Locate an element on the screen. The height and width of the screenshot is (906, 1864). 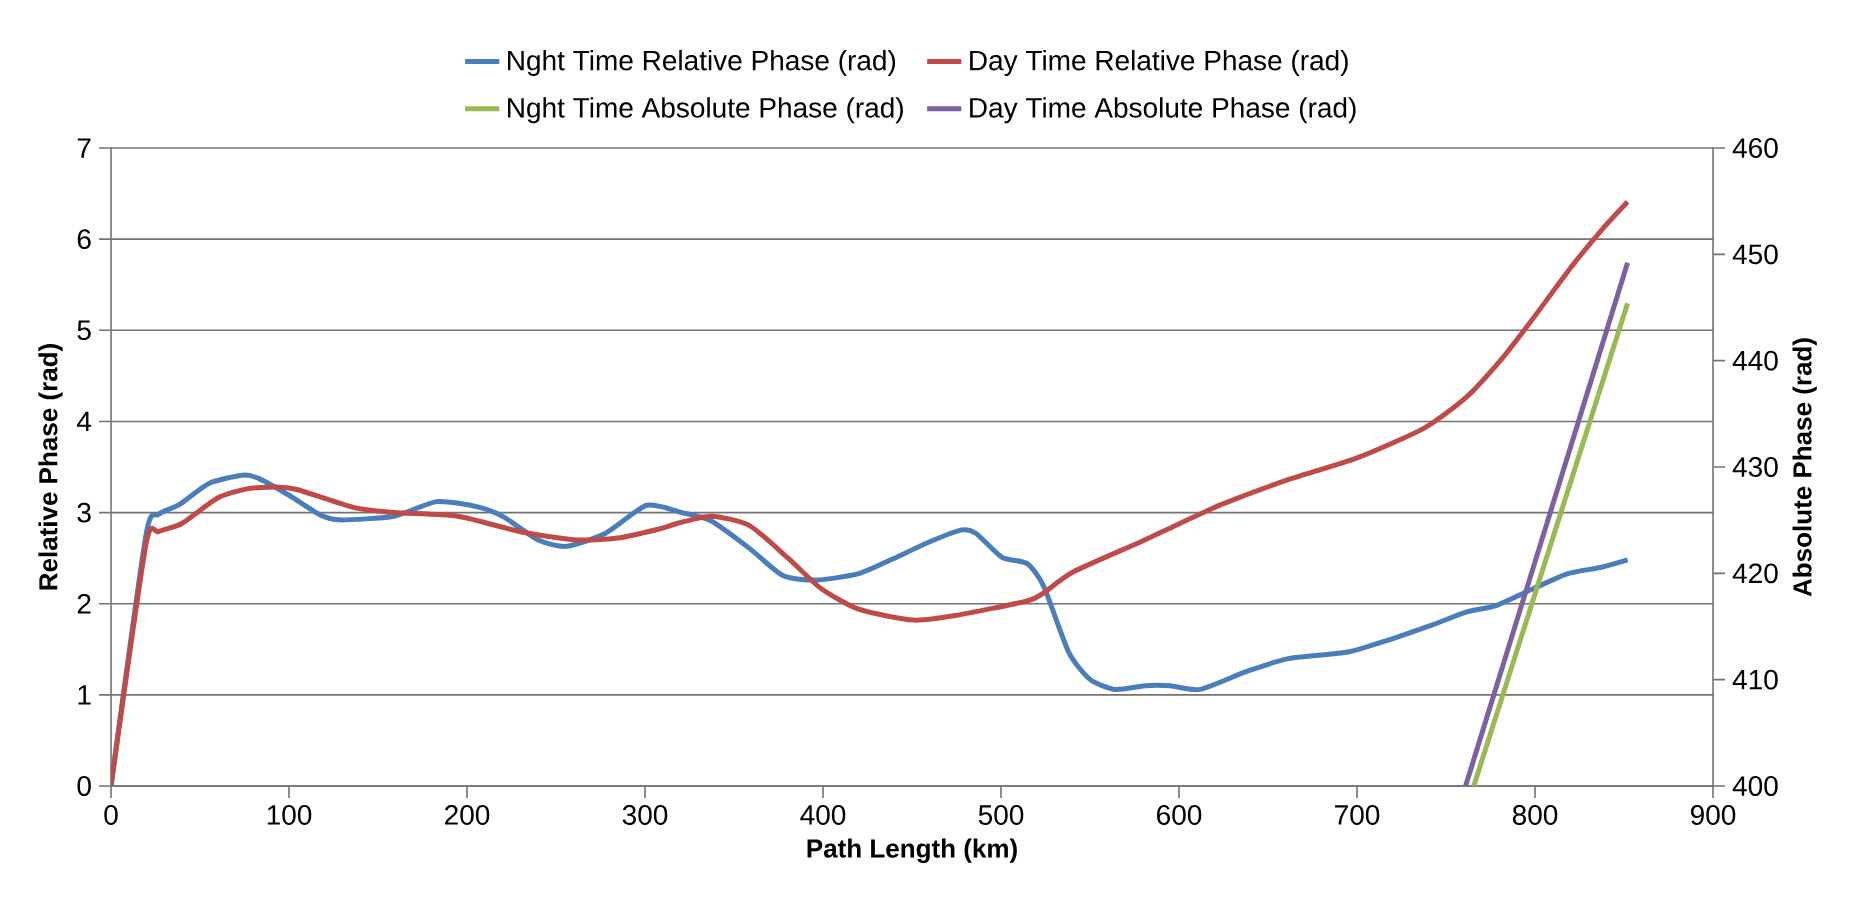
y-tick-label: 4 is located at coordinates (84, 421).